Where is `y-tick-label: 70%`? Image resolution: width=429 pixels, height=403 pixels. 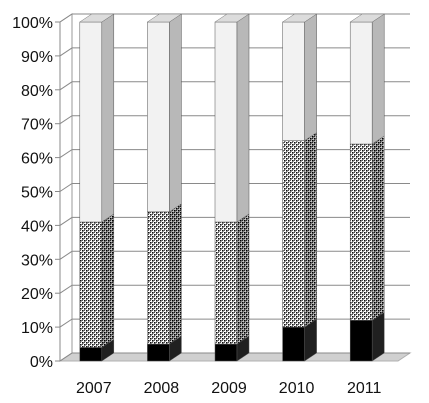
y-tick-label: 70% is located at coordinates (37, 125).